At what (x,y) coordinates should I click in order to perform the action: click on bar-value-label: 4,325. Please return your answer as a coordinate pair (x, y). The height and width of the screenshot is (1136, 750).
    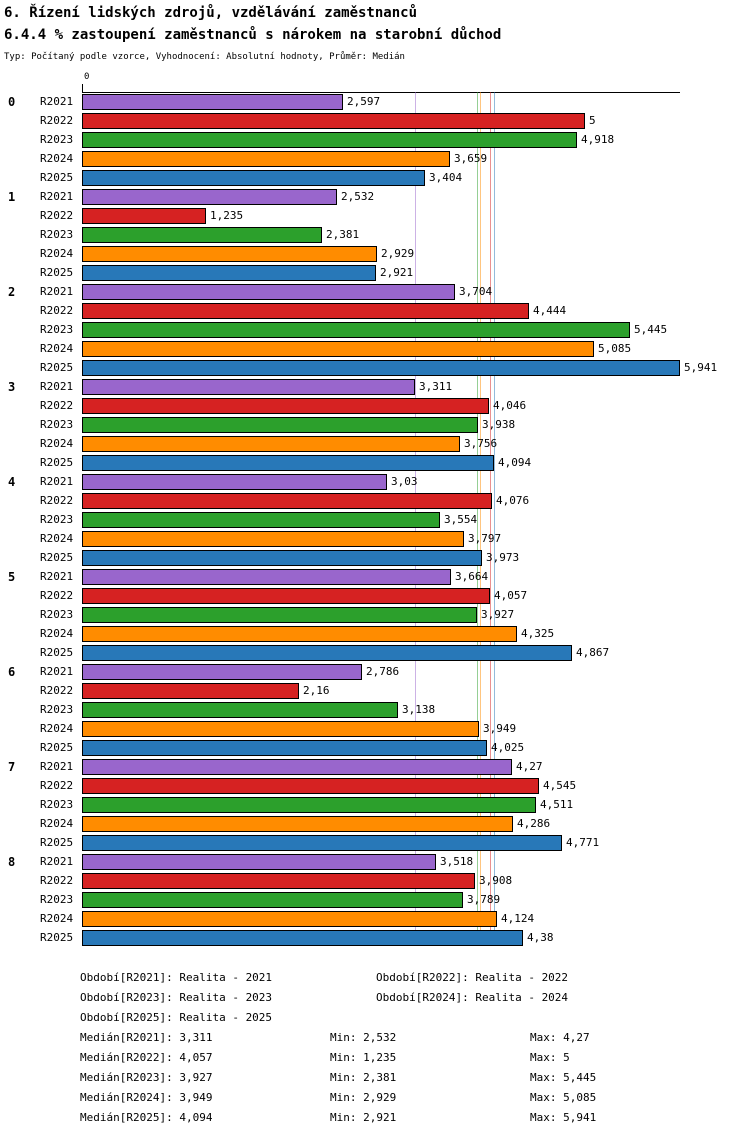
    Looking at the image, I should click on (538, 633).